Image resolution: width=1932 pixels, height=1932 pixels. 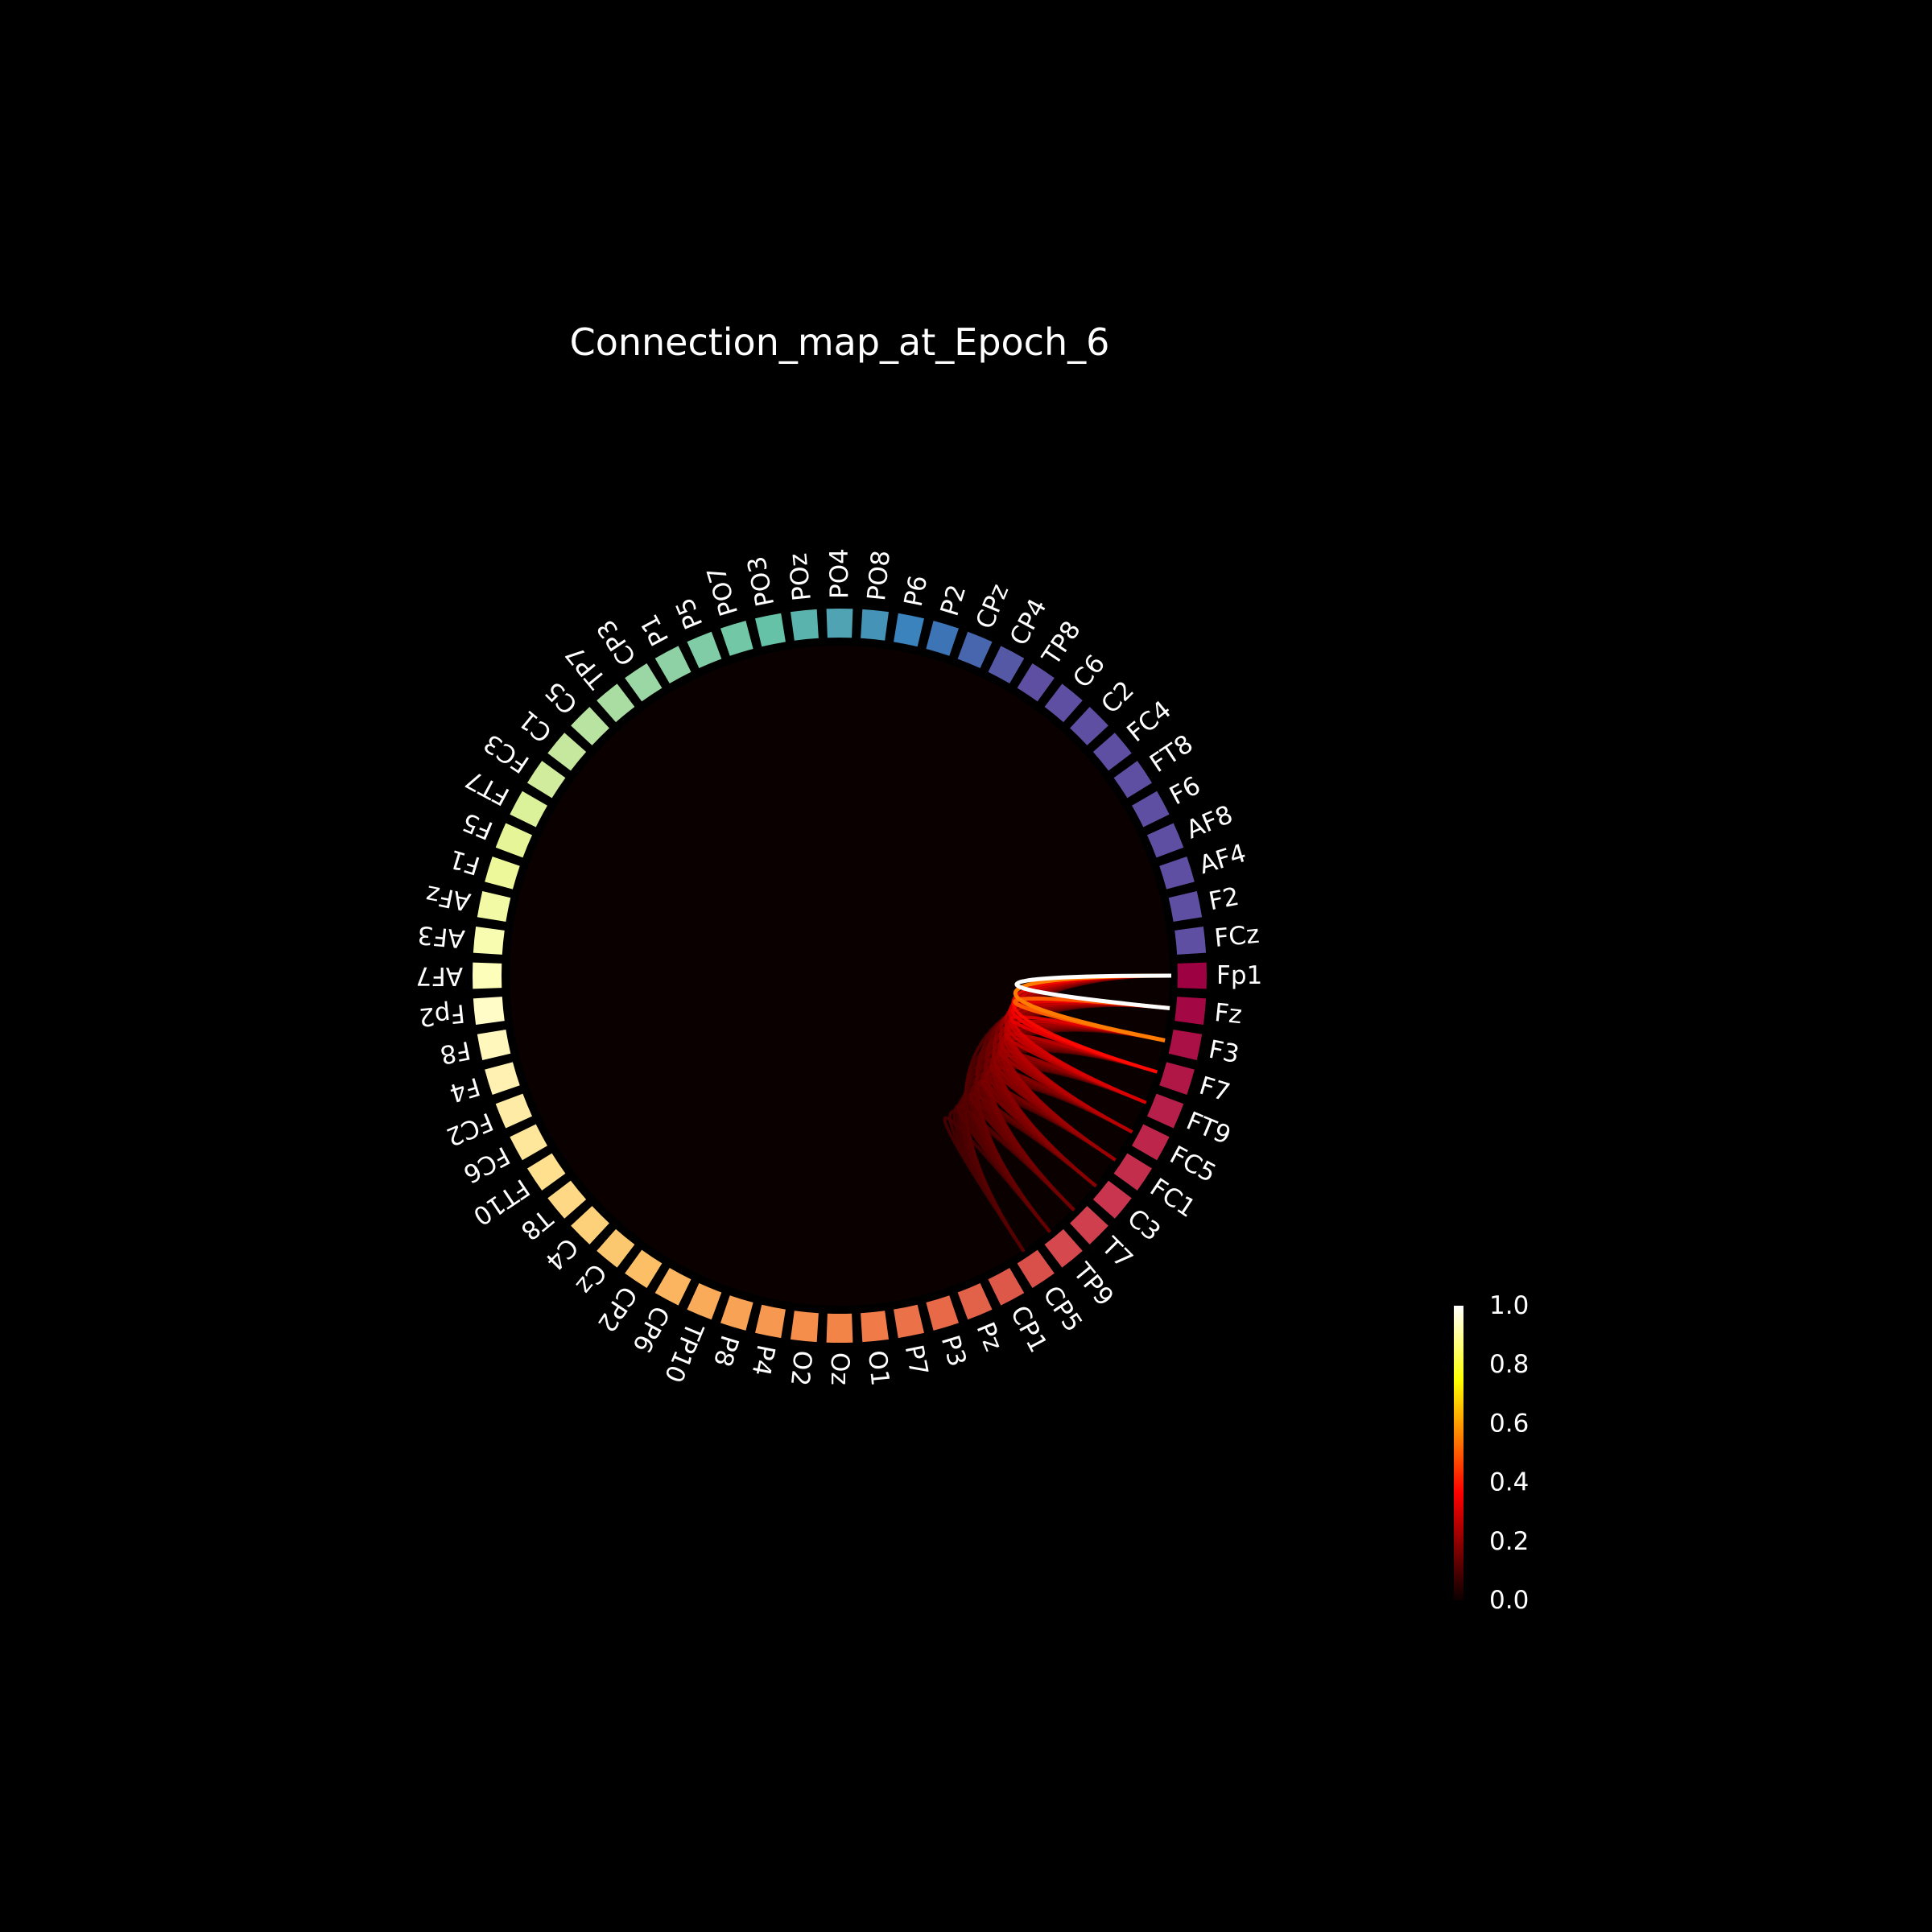 I want to click on node-F3, so click(x=1185, y=1045).